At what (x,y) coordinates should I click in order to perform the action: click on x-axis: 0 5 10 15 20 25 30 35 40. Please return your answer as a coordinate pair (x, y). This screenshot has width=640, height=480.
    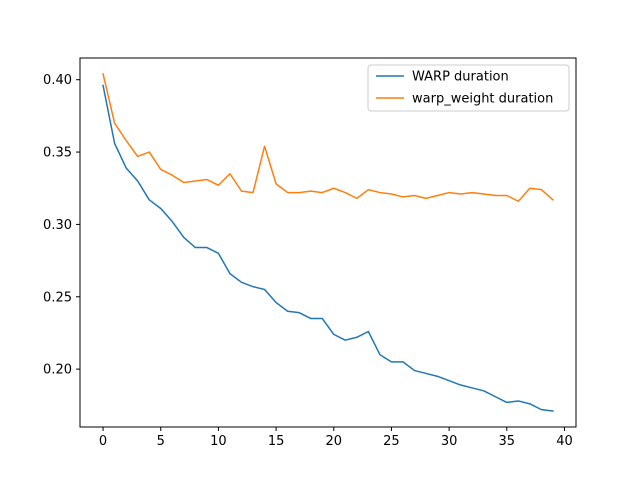
    Looking at the image, I should click on (336, 438).